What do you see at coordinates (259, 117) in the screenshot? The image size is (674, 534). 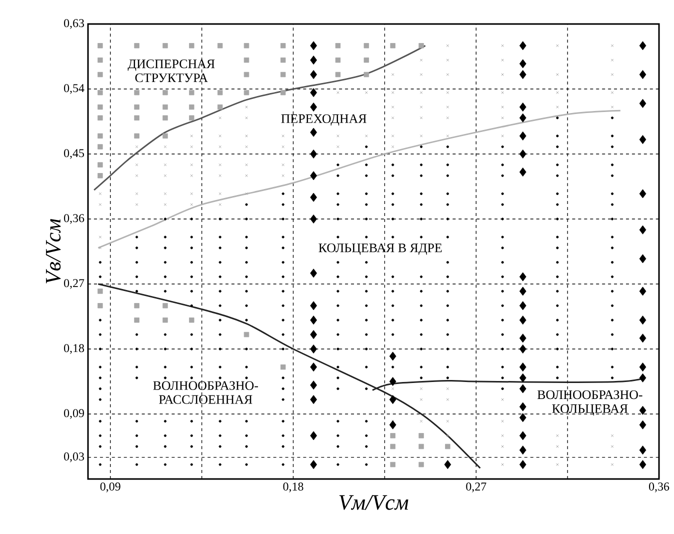 I see `line-series` at bounding box center [259, 117].